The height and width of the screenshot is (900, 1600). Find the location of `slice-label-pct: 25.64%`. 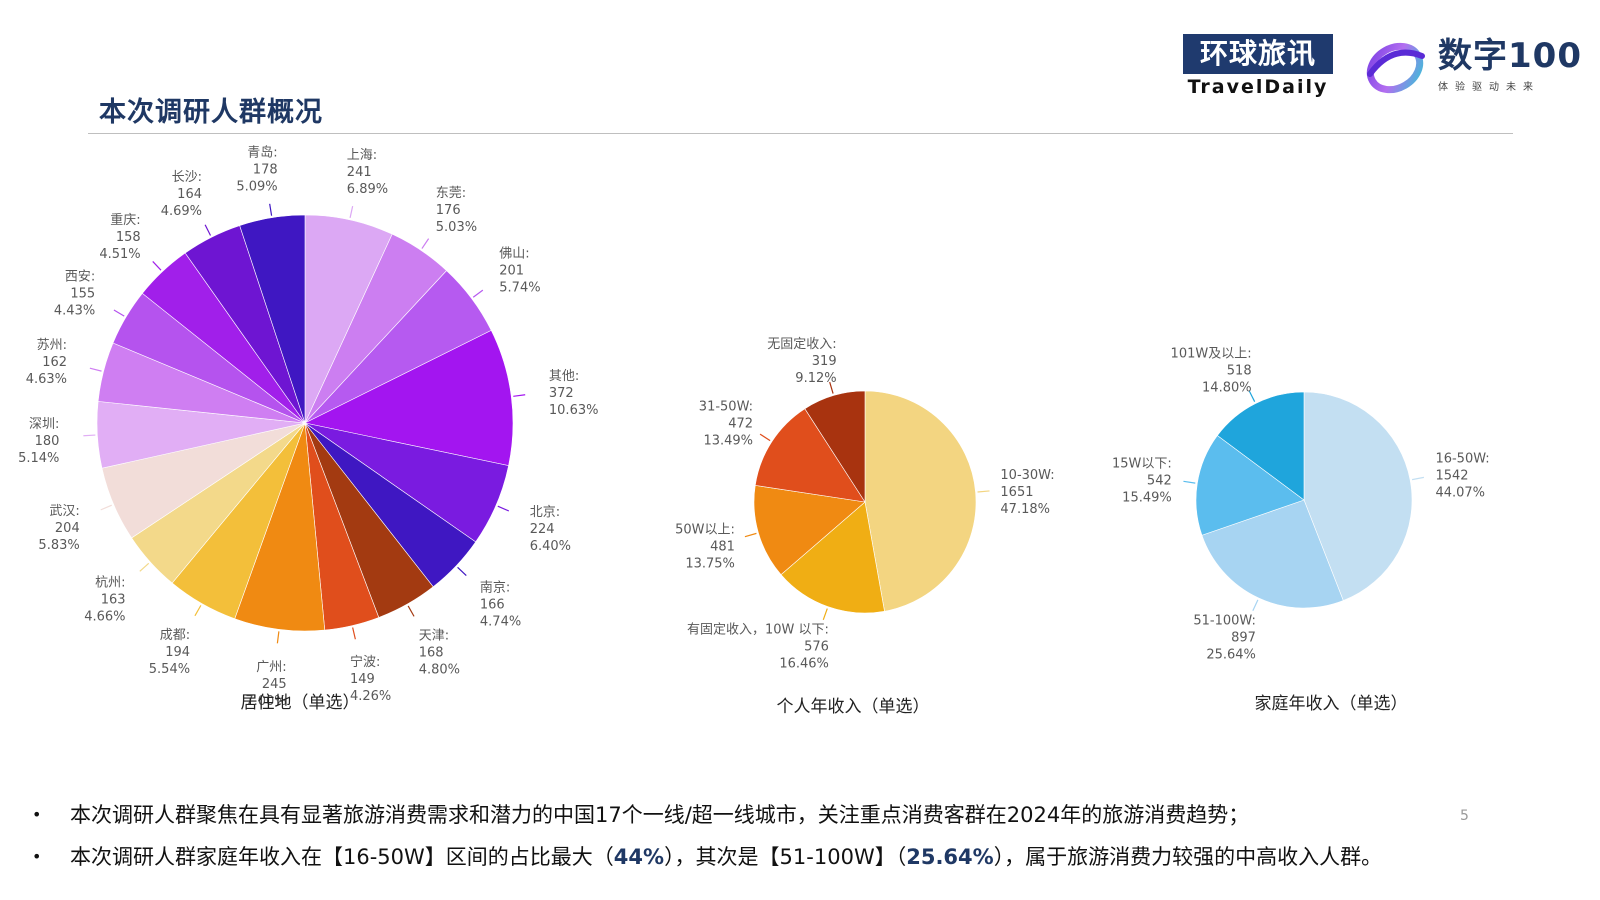

slice-label-pct: 25.64% is located at coordinates (1231, 654).